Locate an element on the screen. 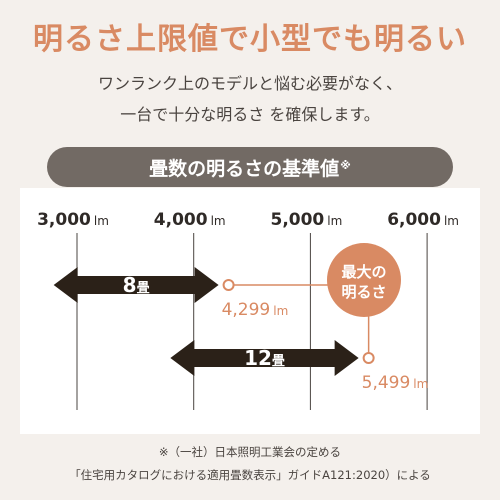 The height and width of the screenshot is (500, 500). subtext-line-2: 一台で十分な明るさ を確保します。 is located at coordinates (250, 114).